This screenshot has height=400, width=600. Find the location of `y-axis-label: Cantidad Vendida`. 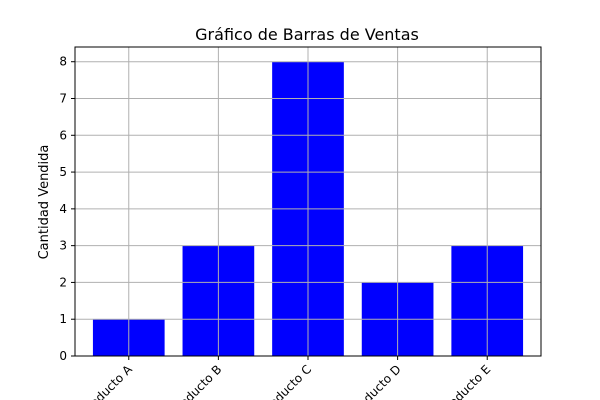

y-axis-label: Cantidad Vendida is located at coordinates (44, 202).